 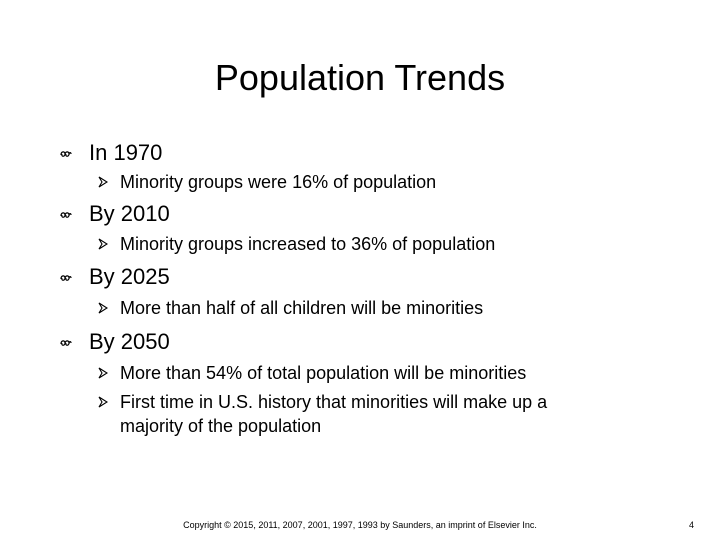 I want to click on bullet-label: By 2050, so click(x=129, y=341).